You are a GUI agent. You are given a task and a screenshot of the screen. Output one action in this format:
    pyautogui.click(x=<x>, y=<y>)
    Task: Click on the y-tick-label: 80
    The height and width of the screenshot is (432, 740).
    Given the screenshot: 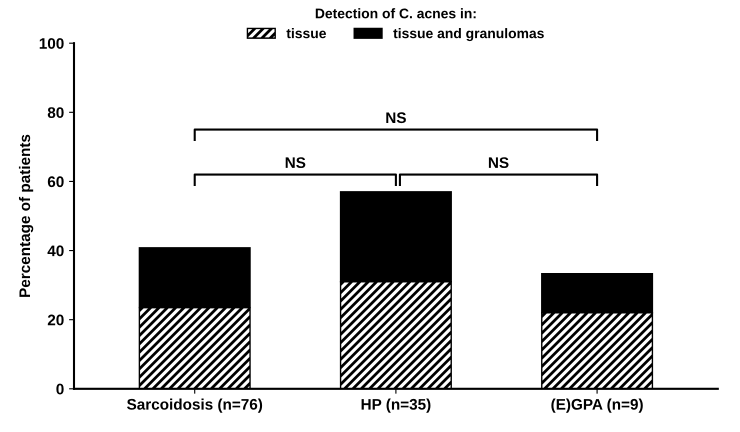 What is the action you would take?
    pyautogui.click(x=56, y=112)
    